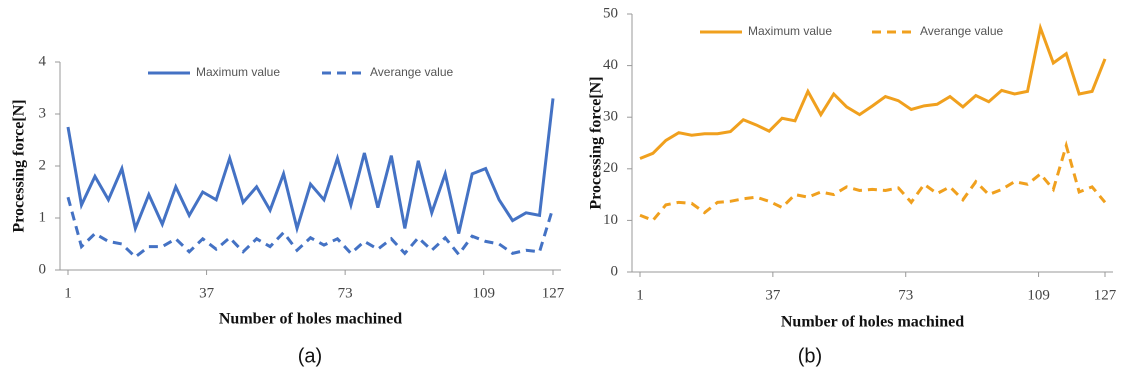  I want to click on caption: (a), so click(310, 356).